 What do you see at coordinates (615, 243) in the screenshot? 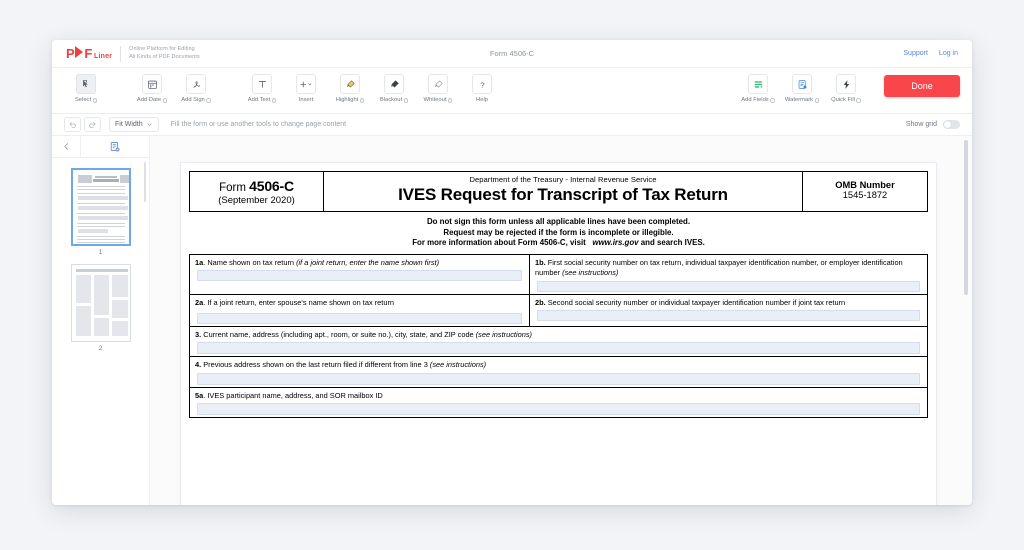
I see `irs-url: www.irs.gov` at bounding box center [615, 243].